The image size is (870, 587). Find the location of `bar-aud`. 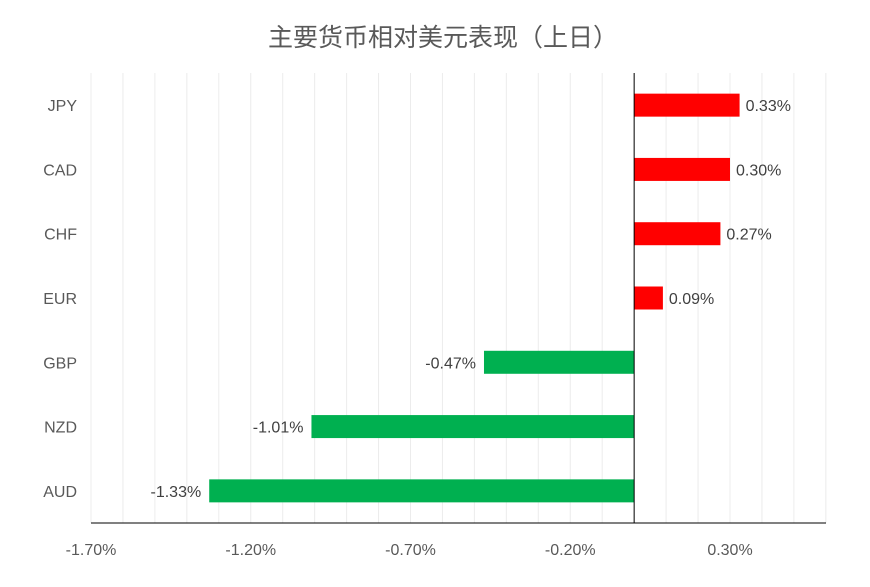

bar-aud is located at coordinates (422, 491).